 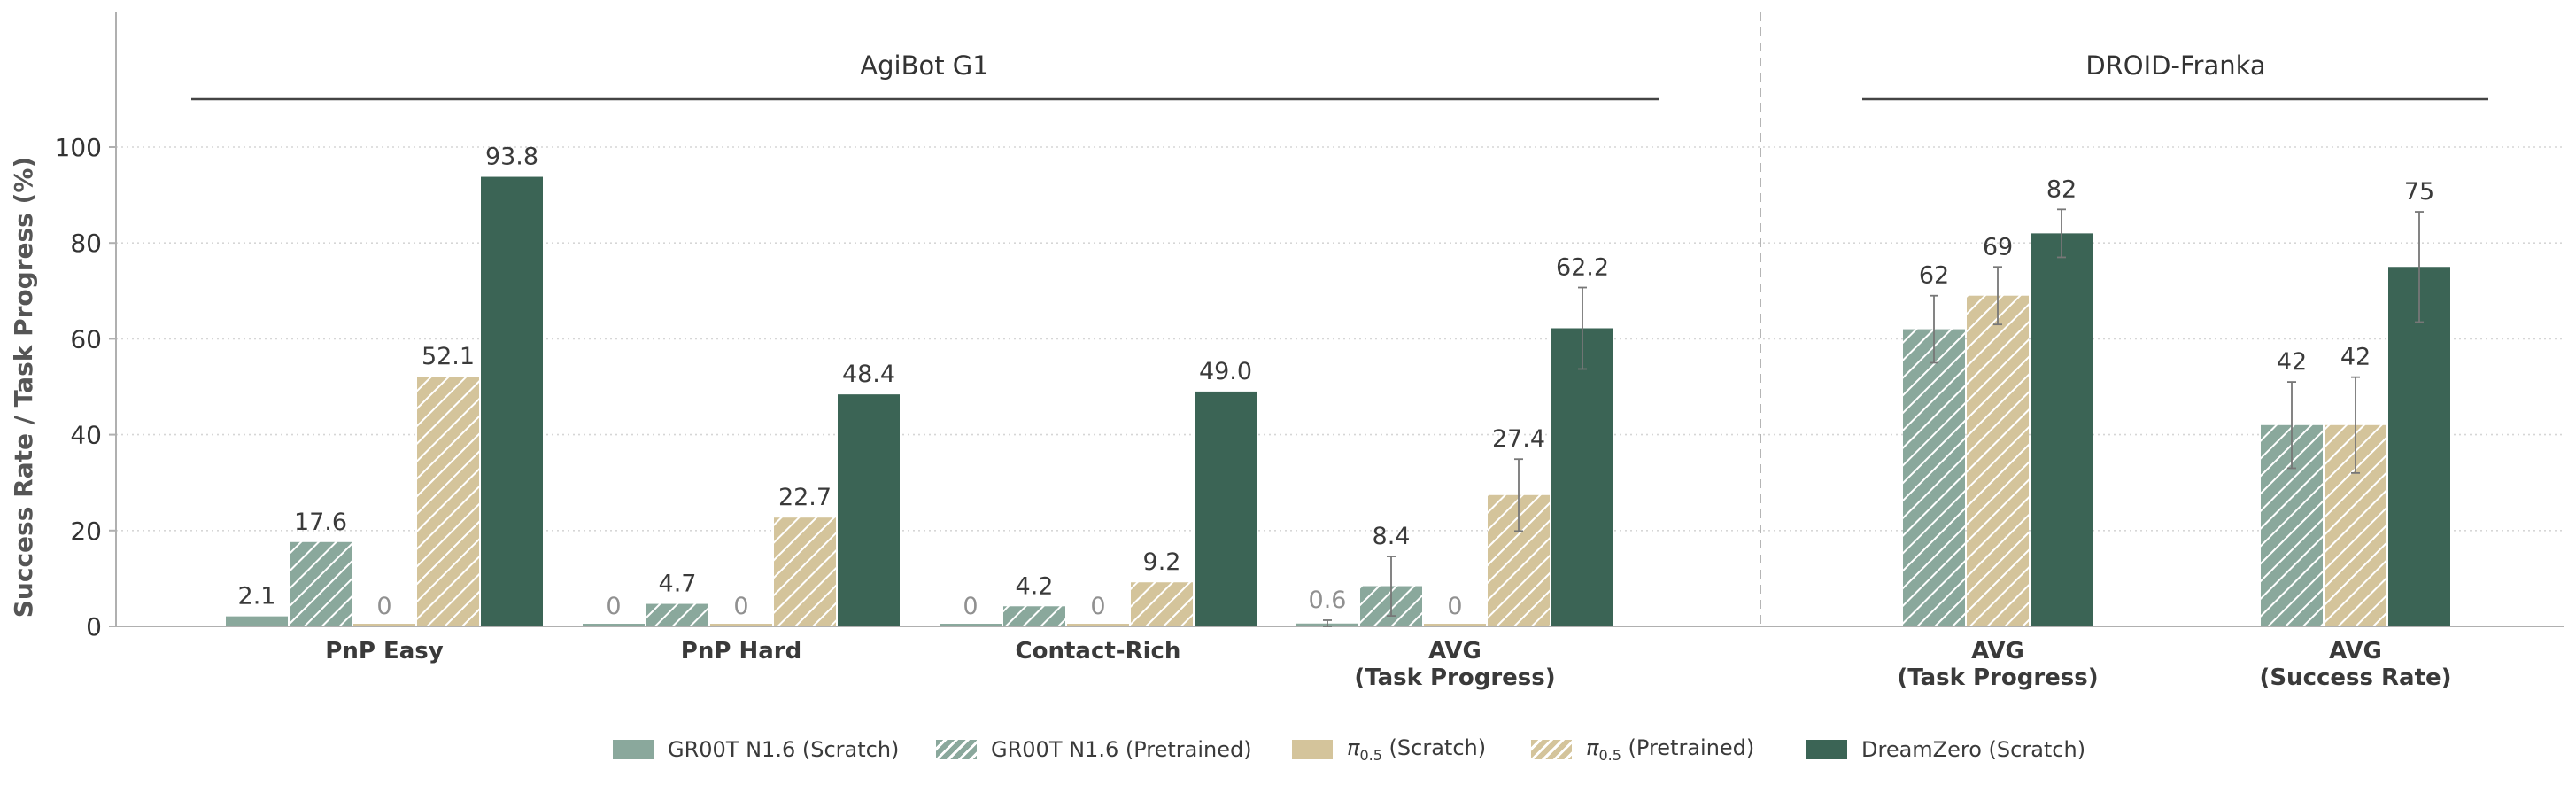 I want to click on y-tick-label: 60, so click(x=86, y=339).